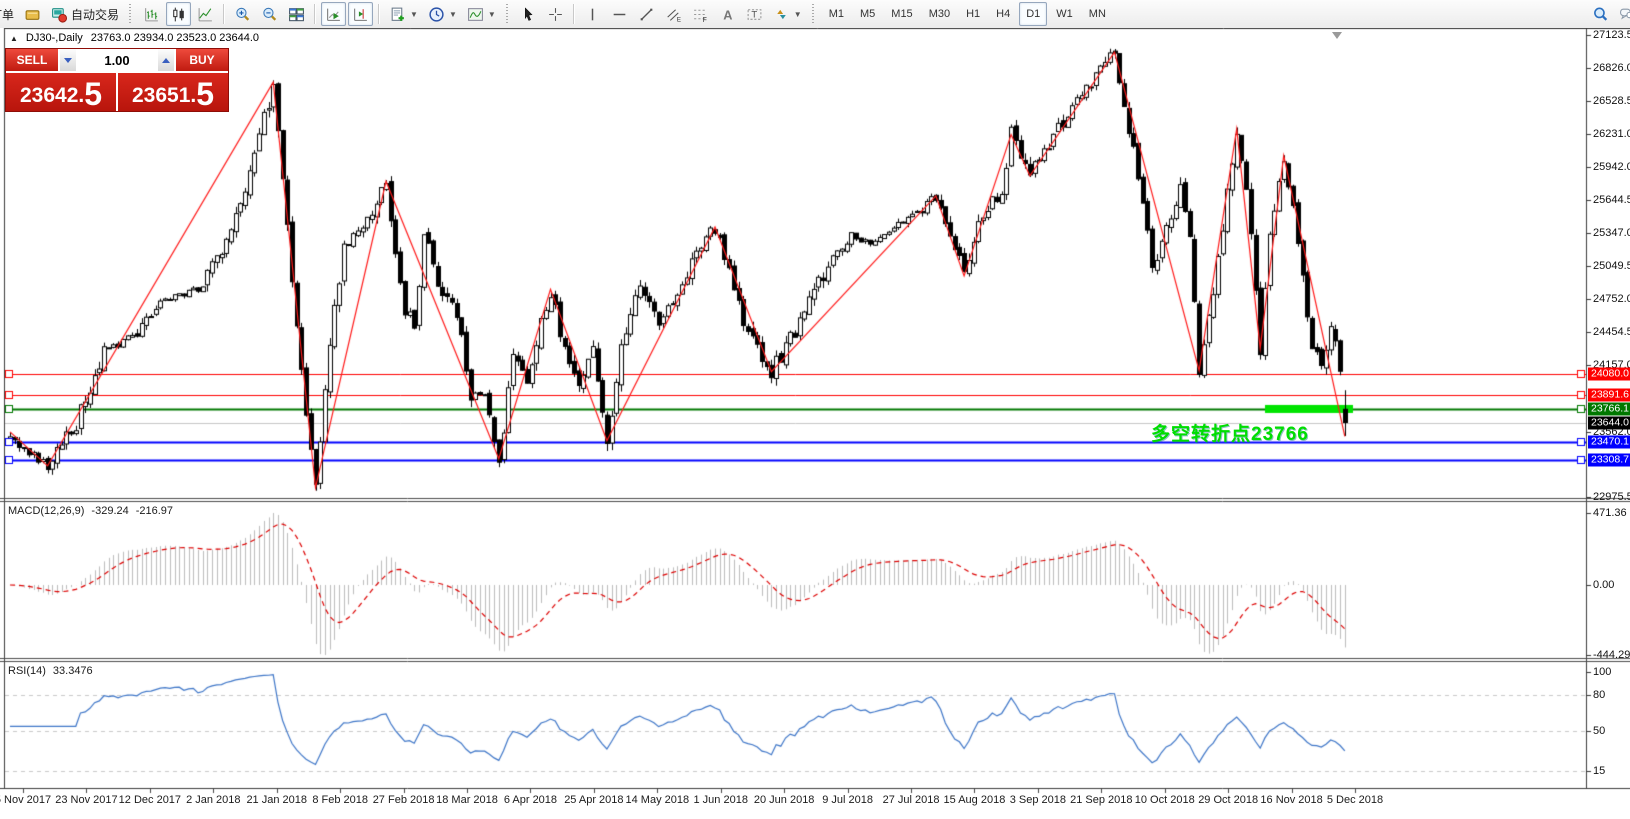 The image size is (1630, 819). I want to click on timeframe-d1: D1, so click(1033, 14).